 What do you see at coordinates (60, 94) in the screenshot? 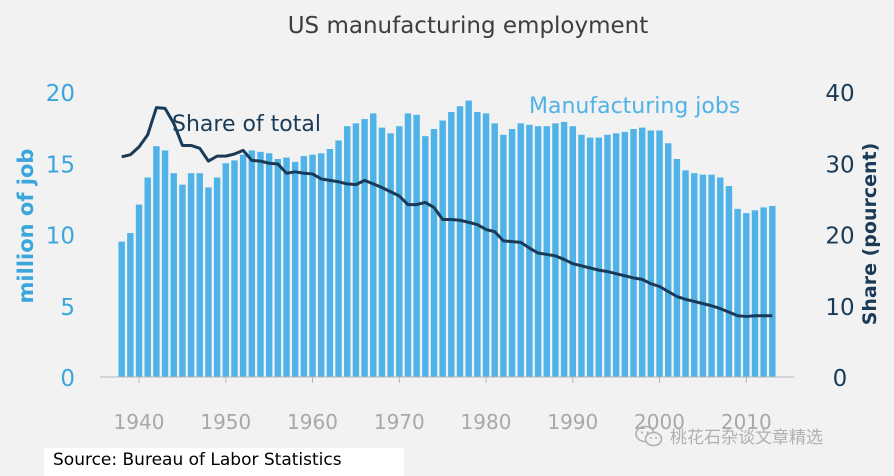
I see `y-left-tick-20: 20` at bounding box center [60, 94].